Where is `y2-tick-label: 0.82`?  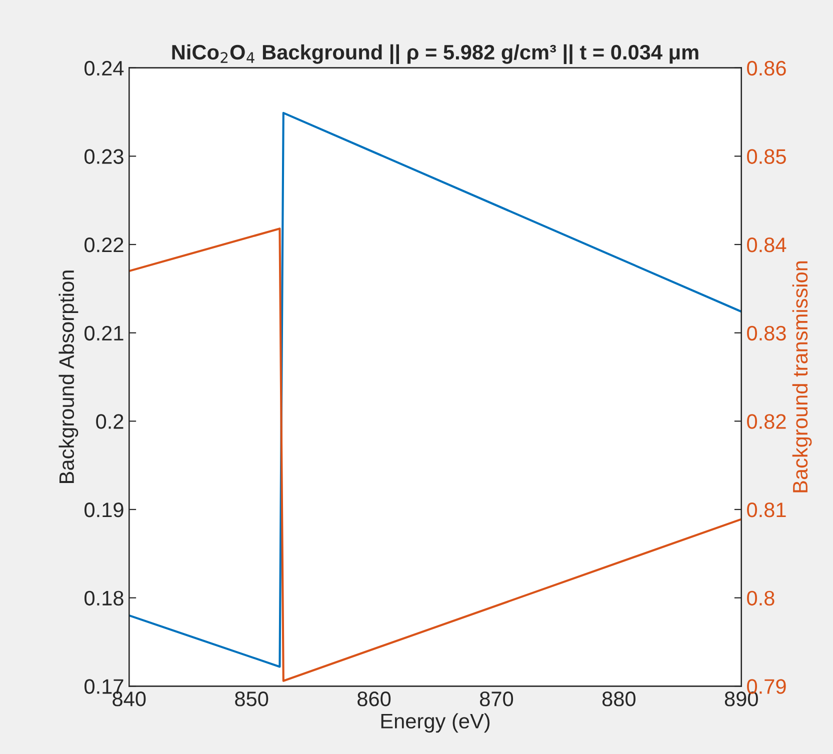 y2-tick-label: 0.82 is located at coordinates (766, 421).